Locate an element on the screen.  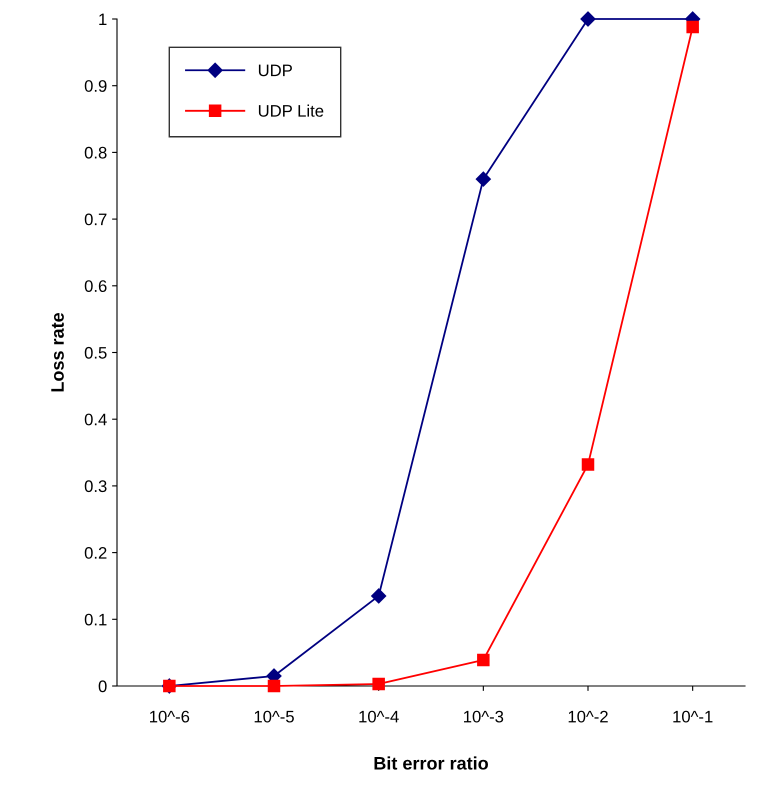
x-tick-label: 10^-5 is located at coordinates (274, 716).